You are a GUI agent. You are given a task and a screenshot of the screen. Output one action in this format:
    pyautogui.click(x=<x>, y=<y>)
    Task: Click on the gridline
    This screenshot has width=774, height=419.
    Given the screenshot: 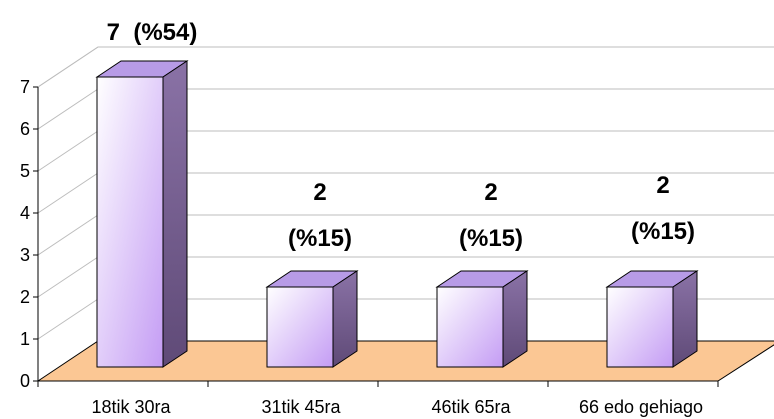 What is the action you would take?
    pyautogui.click(x=405, y=67)
    